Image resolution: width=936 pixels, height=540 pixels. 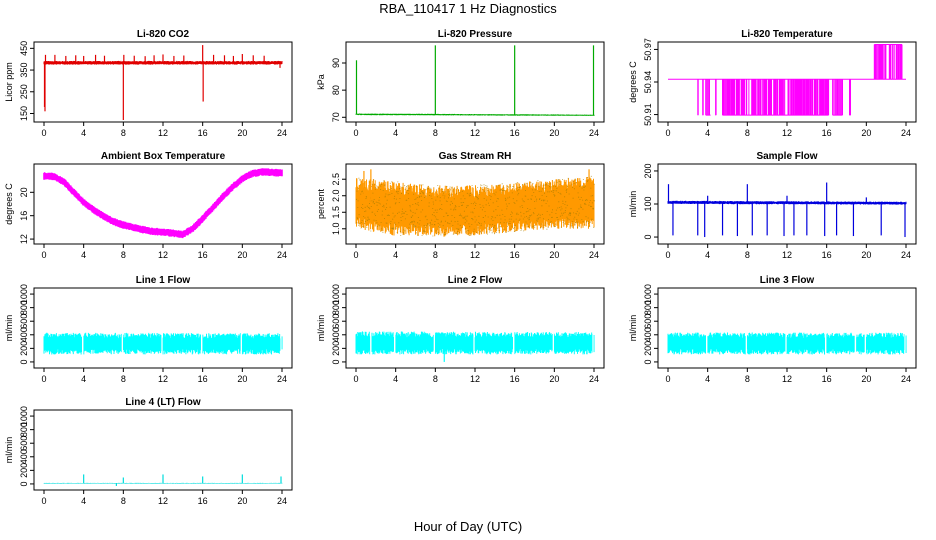 I want to click on series-curve, so click(x=163, y=203).